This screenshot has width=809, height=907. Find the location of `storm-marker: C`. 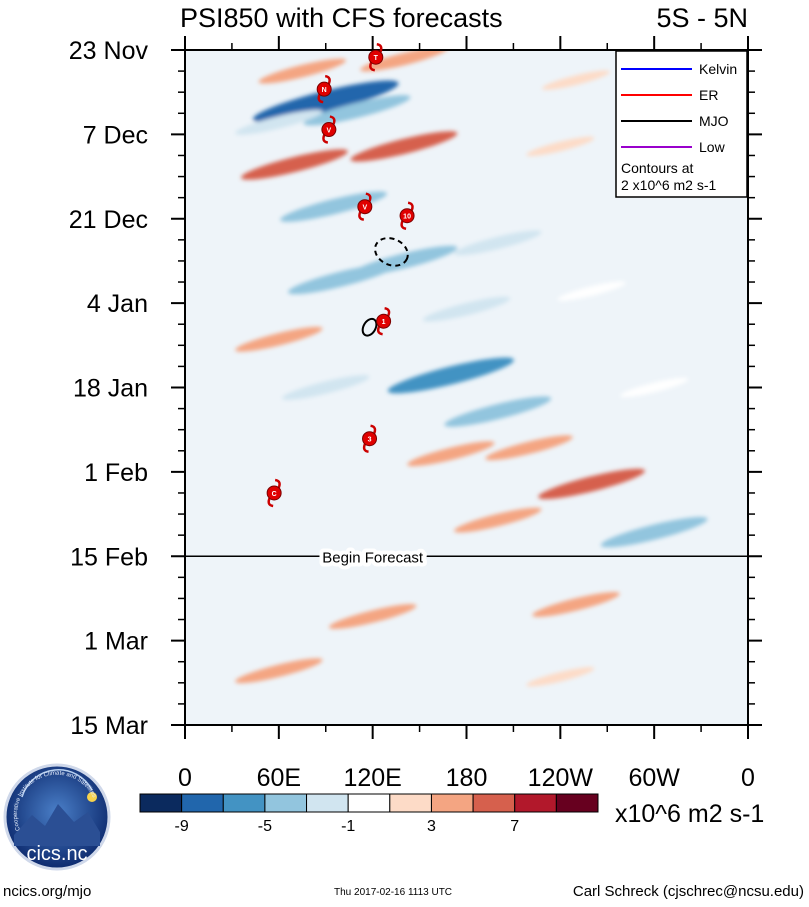

storm-marker: C is located at coordinates (274, 493).